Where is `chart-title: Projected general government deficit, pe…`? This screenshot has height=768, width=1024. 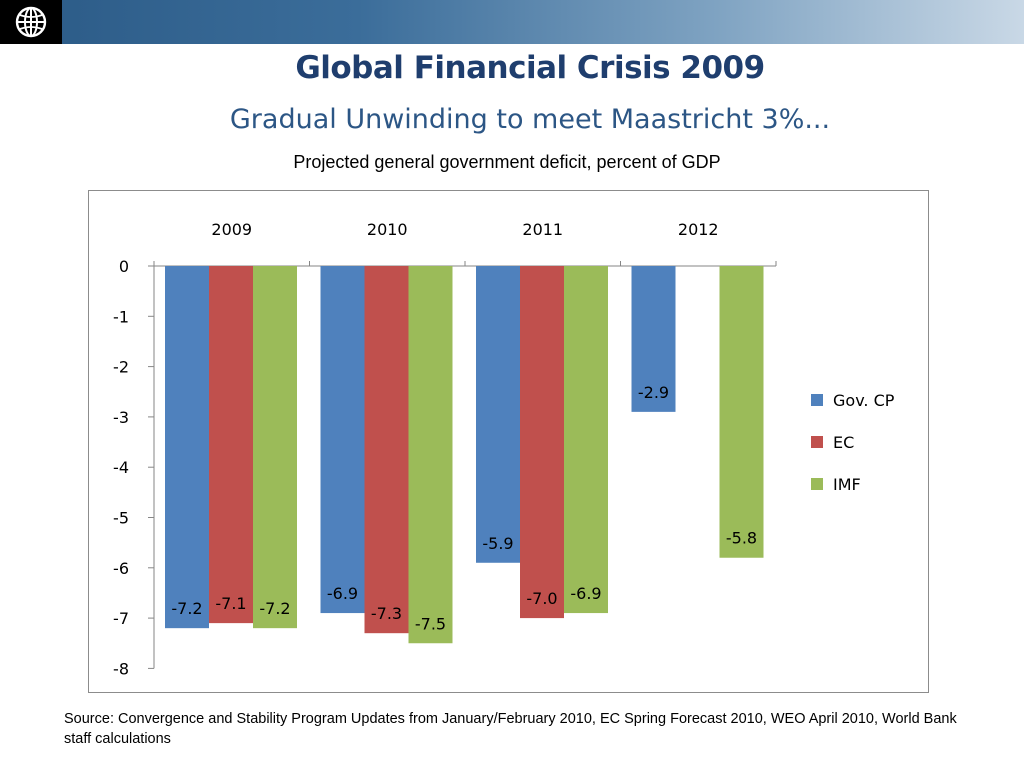 chart-title: Projected general government deficit, pe… is located at coordinates (507, 162).